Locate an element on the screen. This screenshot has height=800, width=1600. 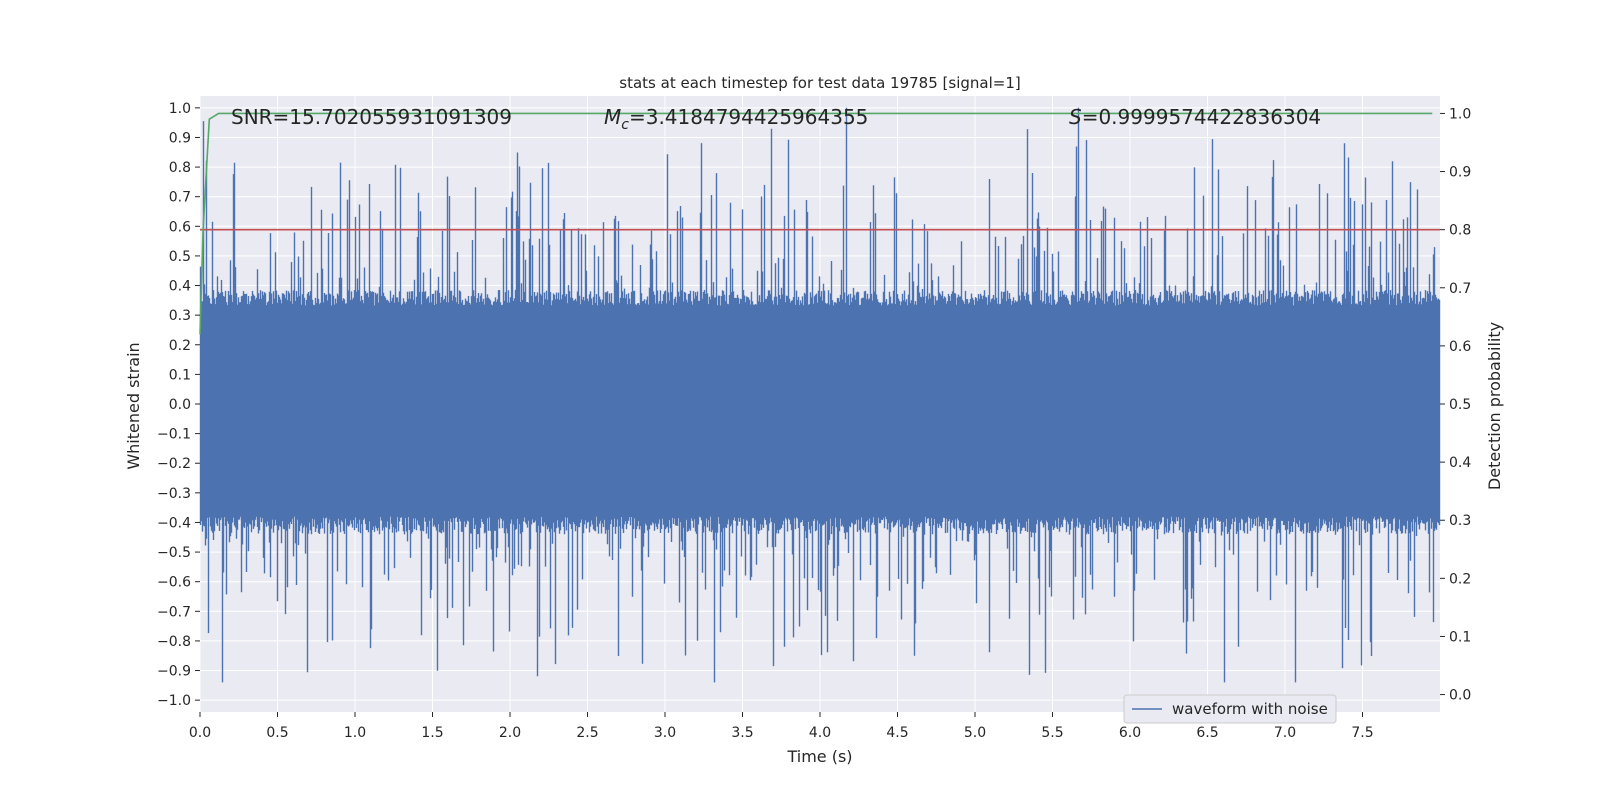
legend: waveform with noise is located at coordinates (1230, 709).